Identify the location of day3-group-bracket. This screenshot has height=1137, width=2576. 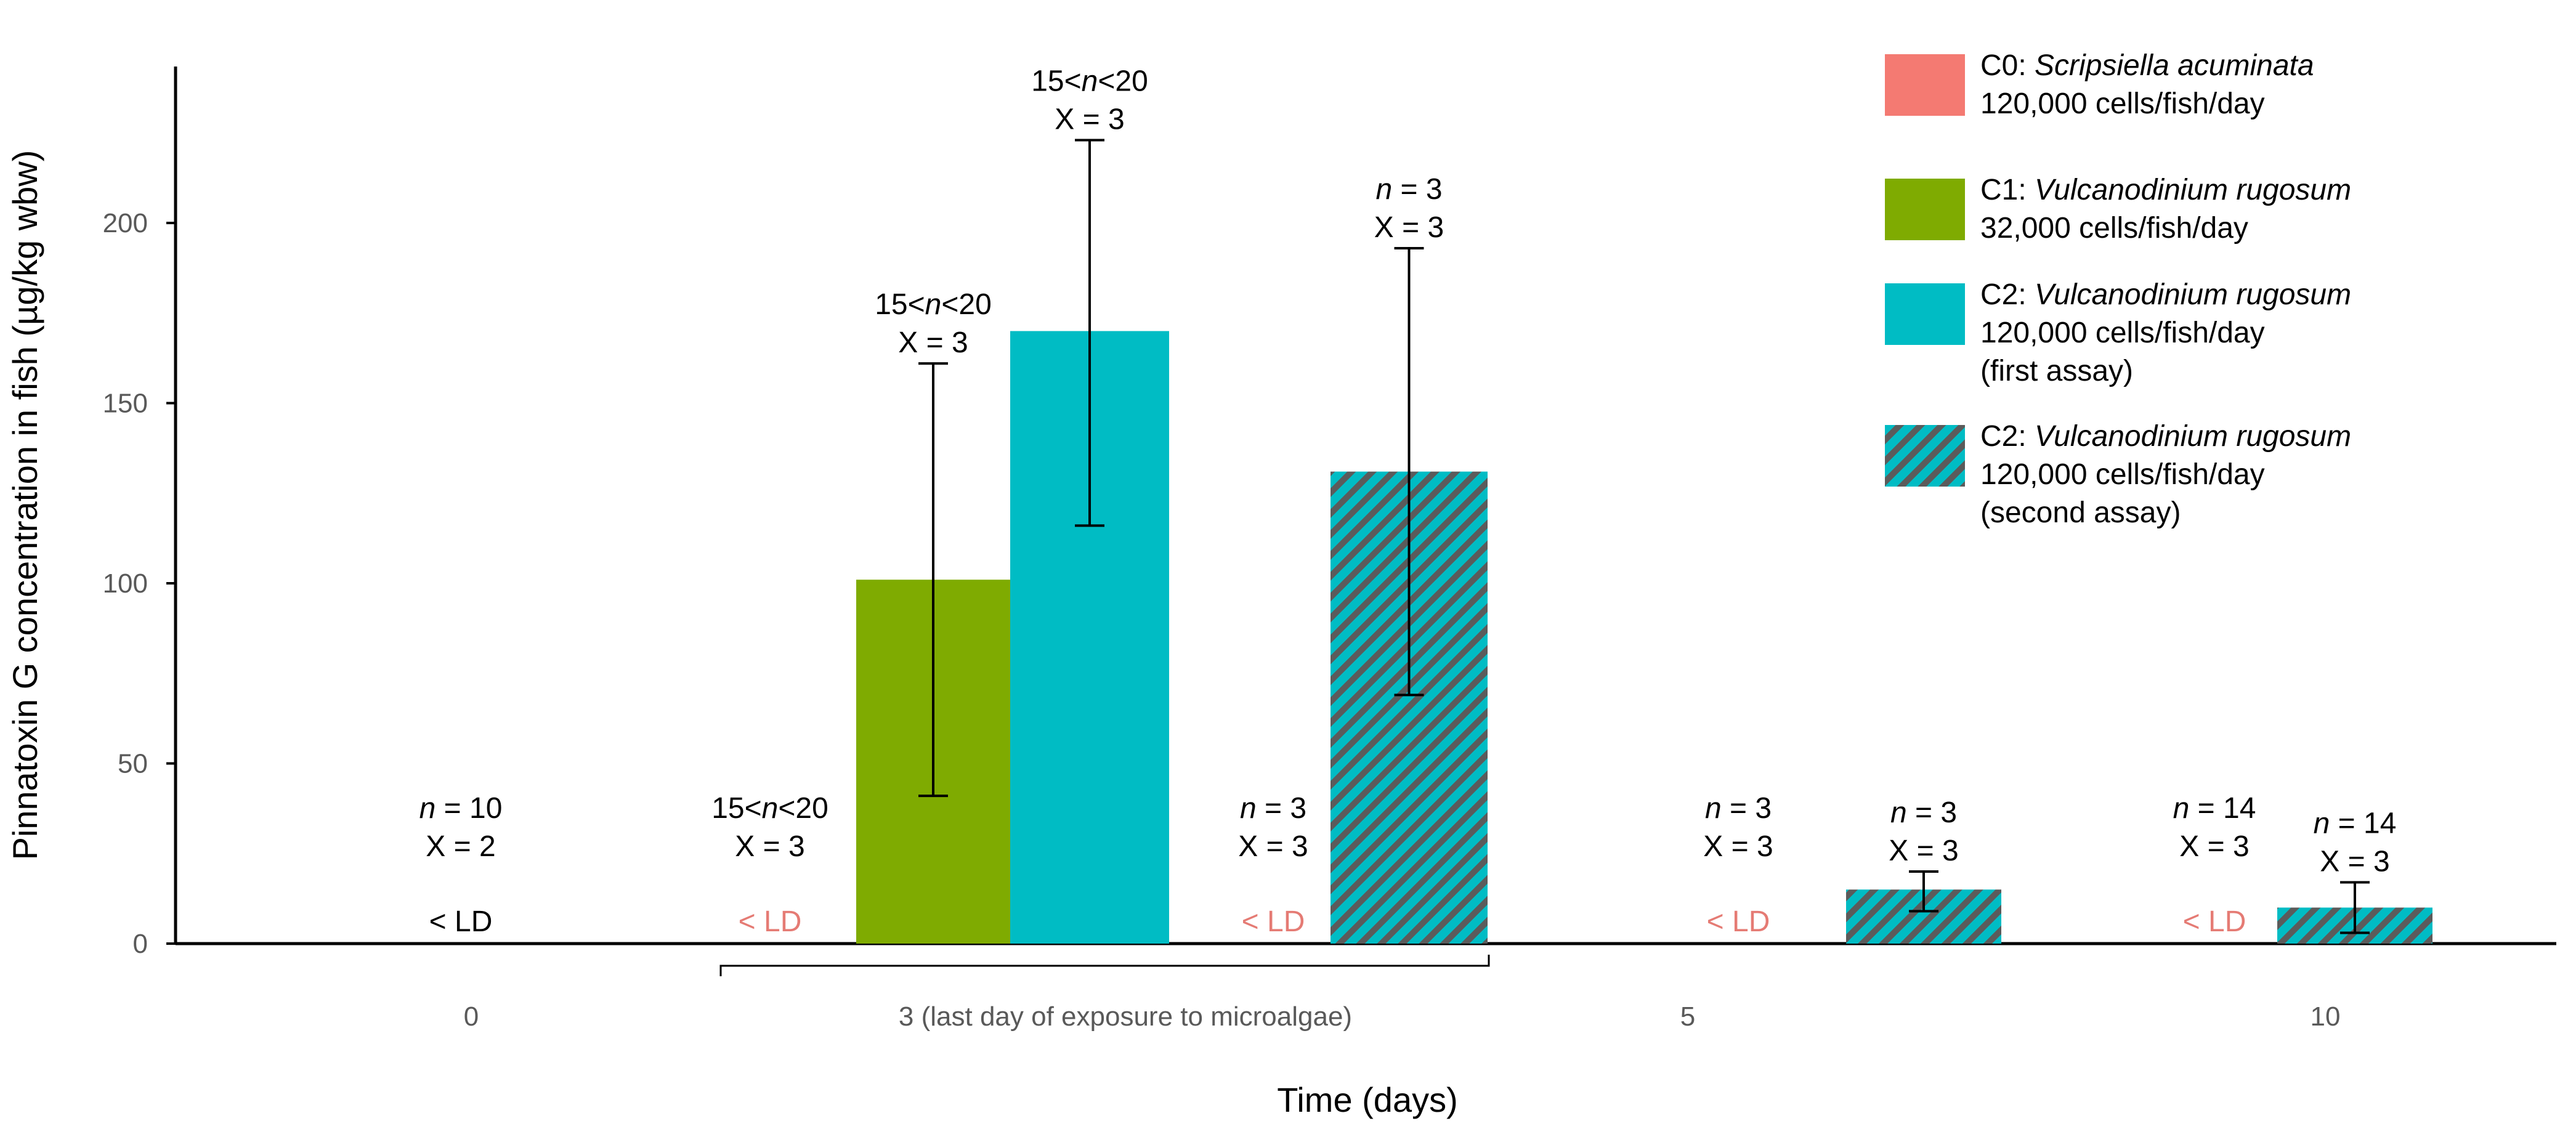
(1104, 965).